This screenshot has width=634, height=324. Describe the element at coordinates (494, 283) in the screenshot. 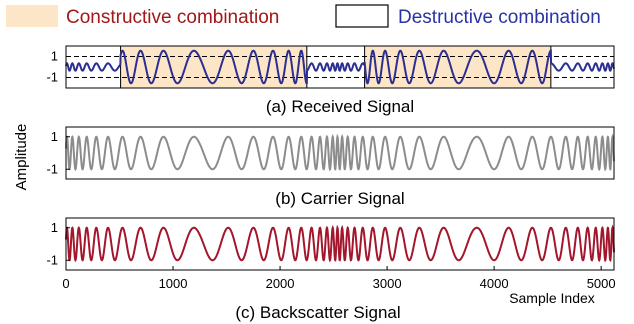

I see `x-tick-label: 4000` at that location.